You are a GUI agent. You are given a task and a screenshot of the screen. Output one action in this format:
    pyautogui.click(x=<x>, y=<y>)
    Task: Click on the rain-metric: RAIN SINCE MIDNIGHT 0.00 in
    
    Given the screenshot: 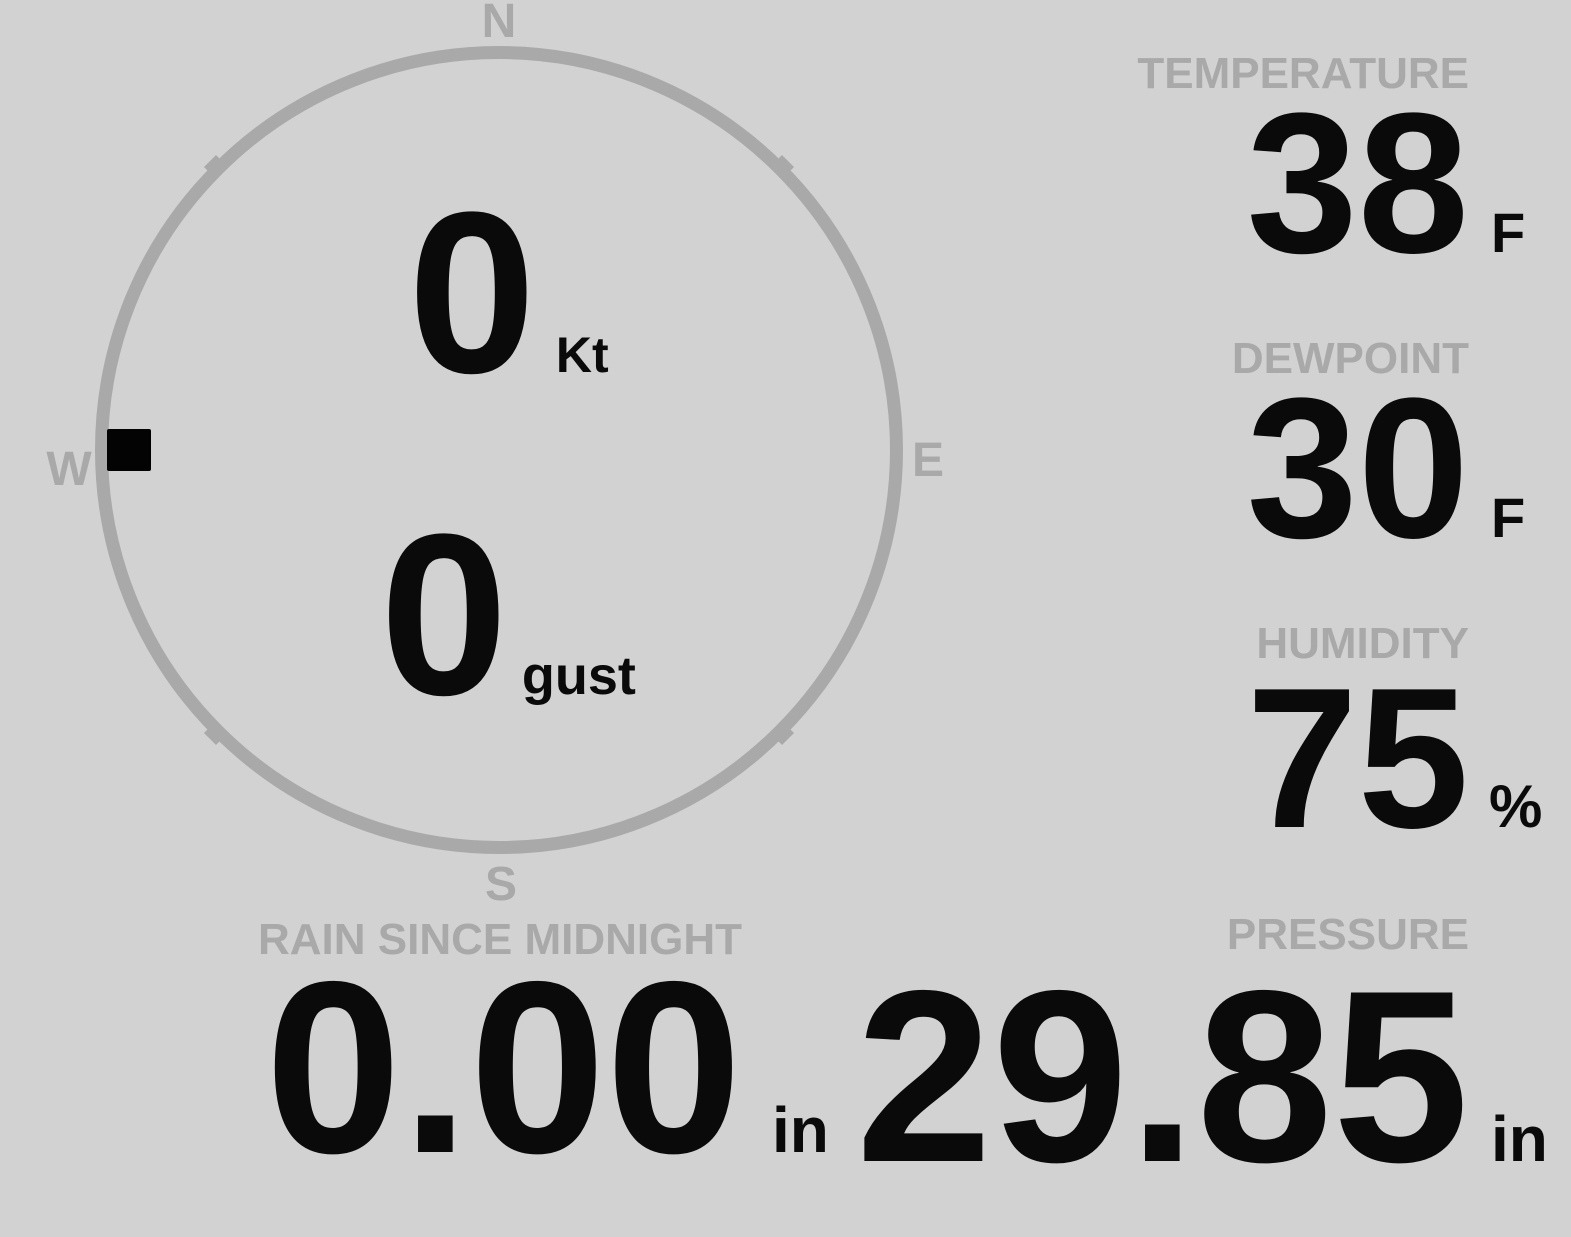 What is the action you would take?
    pyautogui.click(x=543, y=1059)
    